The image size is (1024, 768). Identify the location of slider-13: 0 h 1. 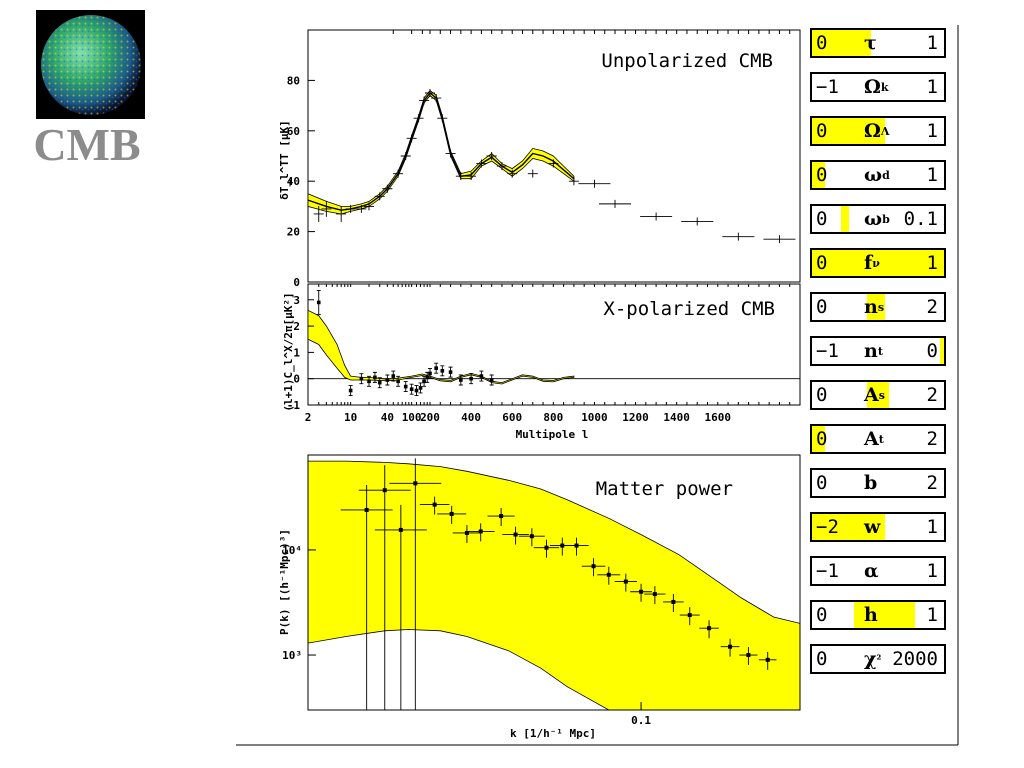
(878, 615).